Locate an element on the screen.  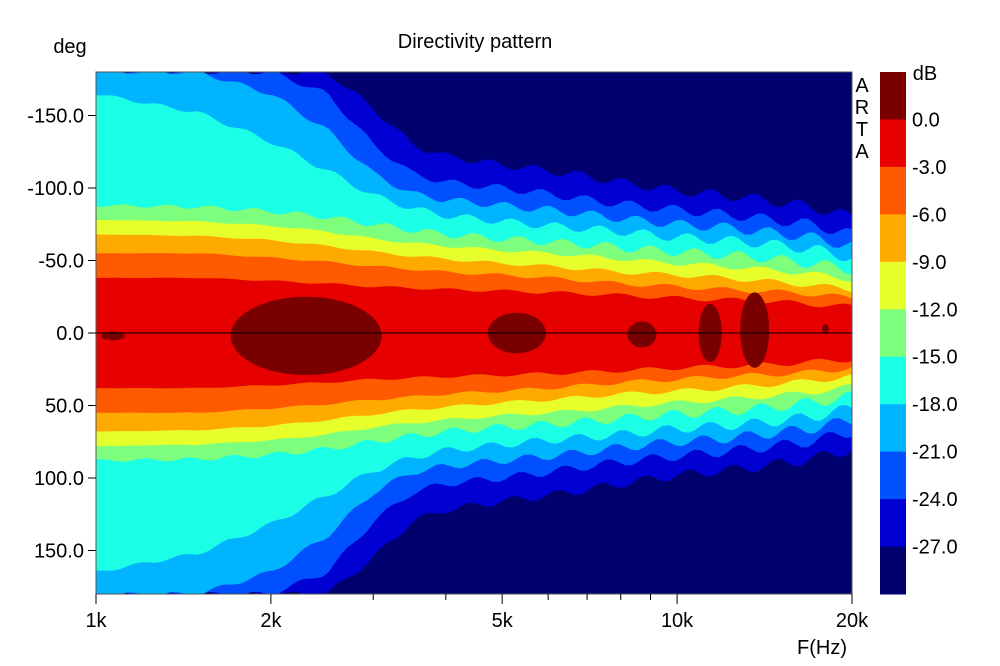
y-tick-label: 0.0 is located at coordinates (70, 334).